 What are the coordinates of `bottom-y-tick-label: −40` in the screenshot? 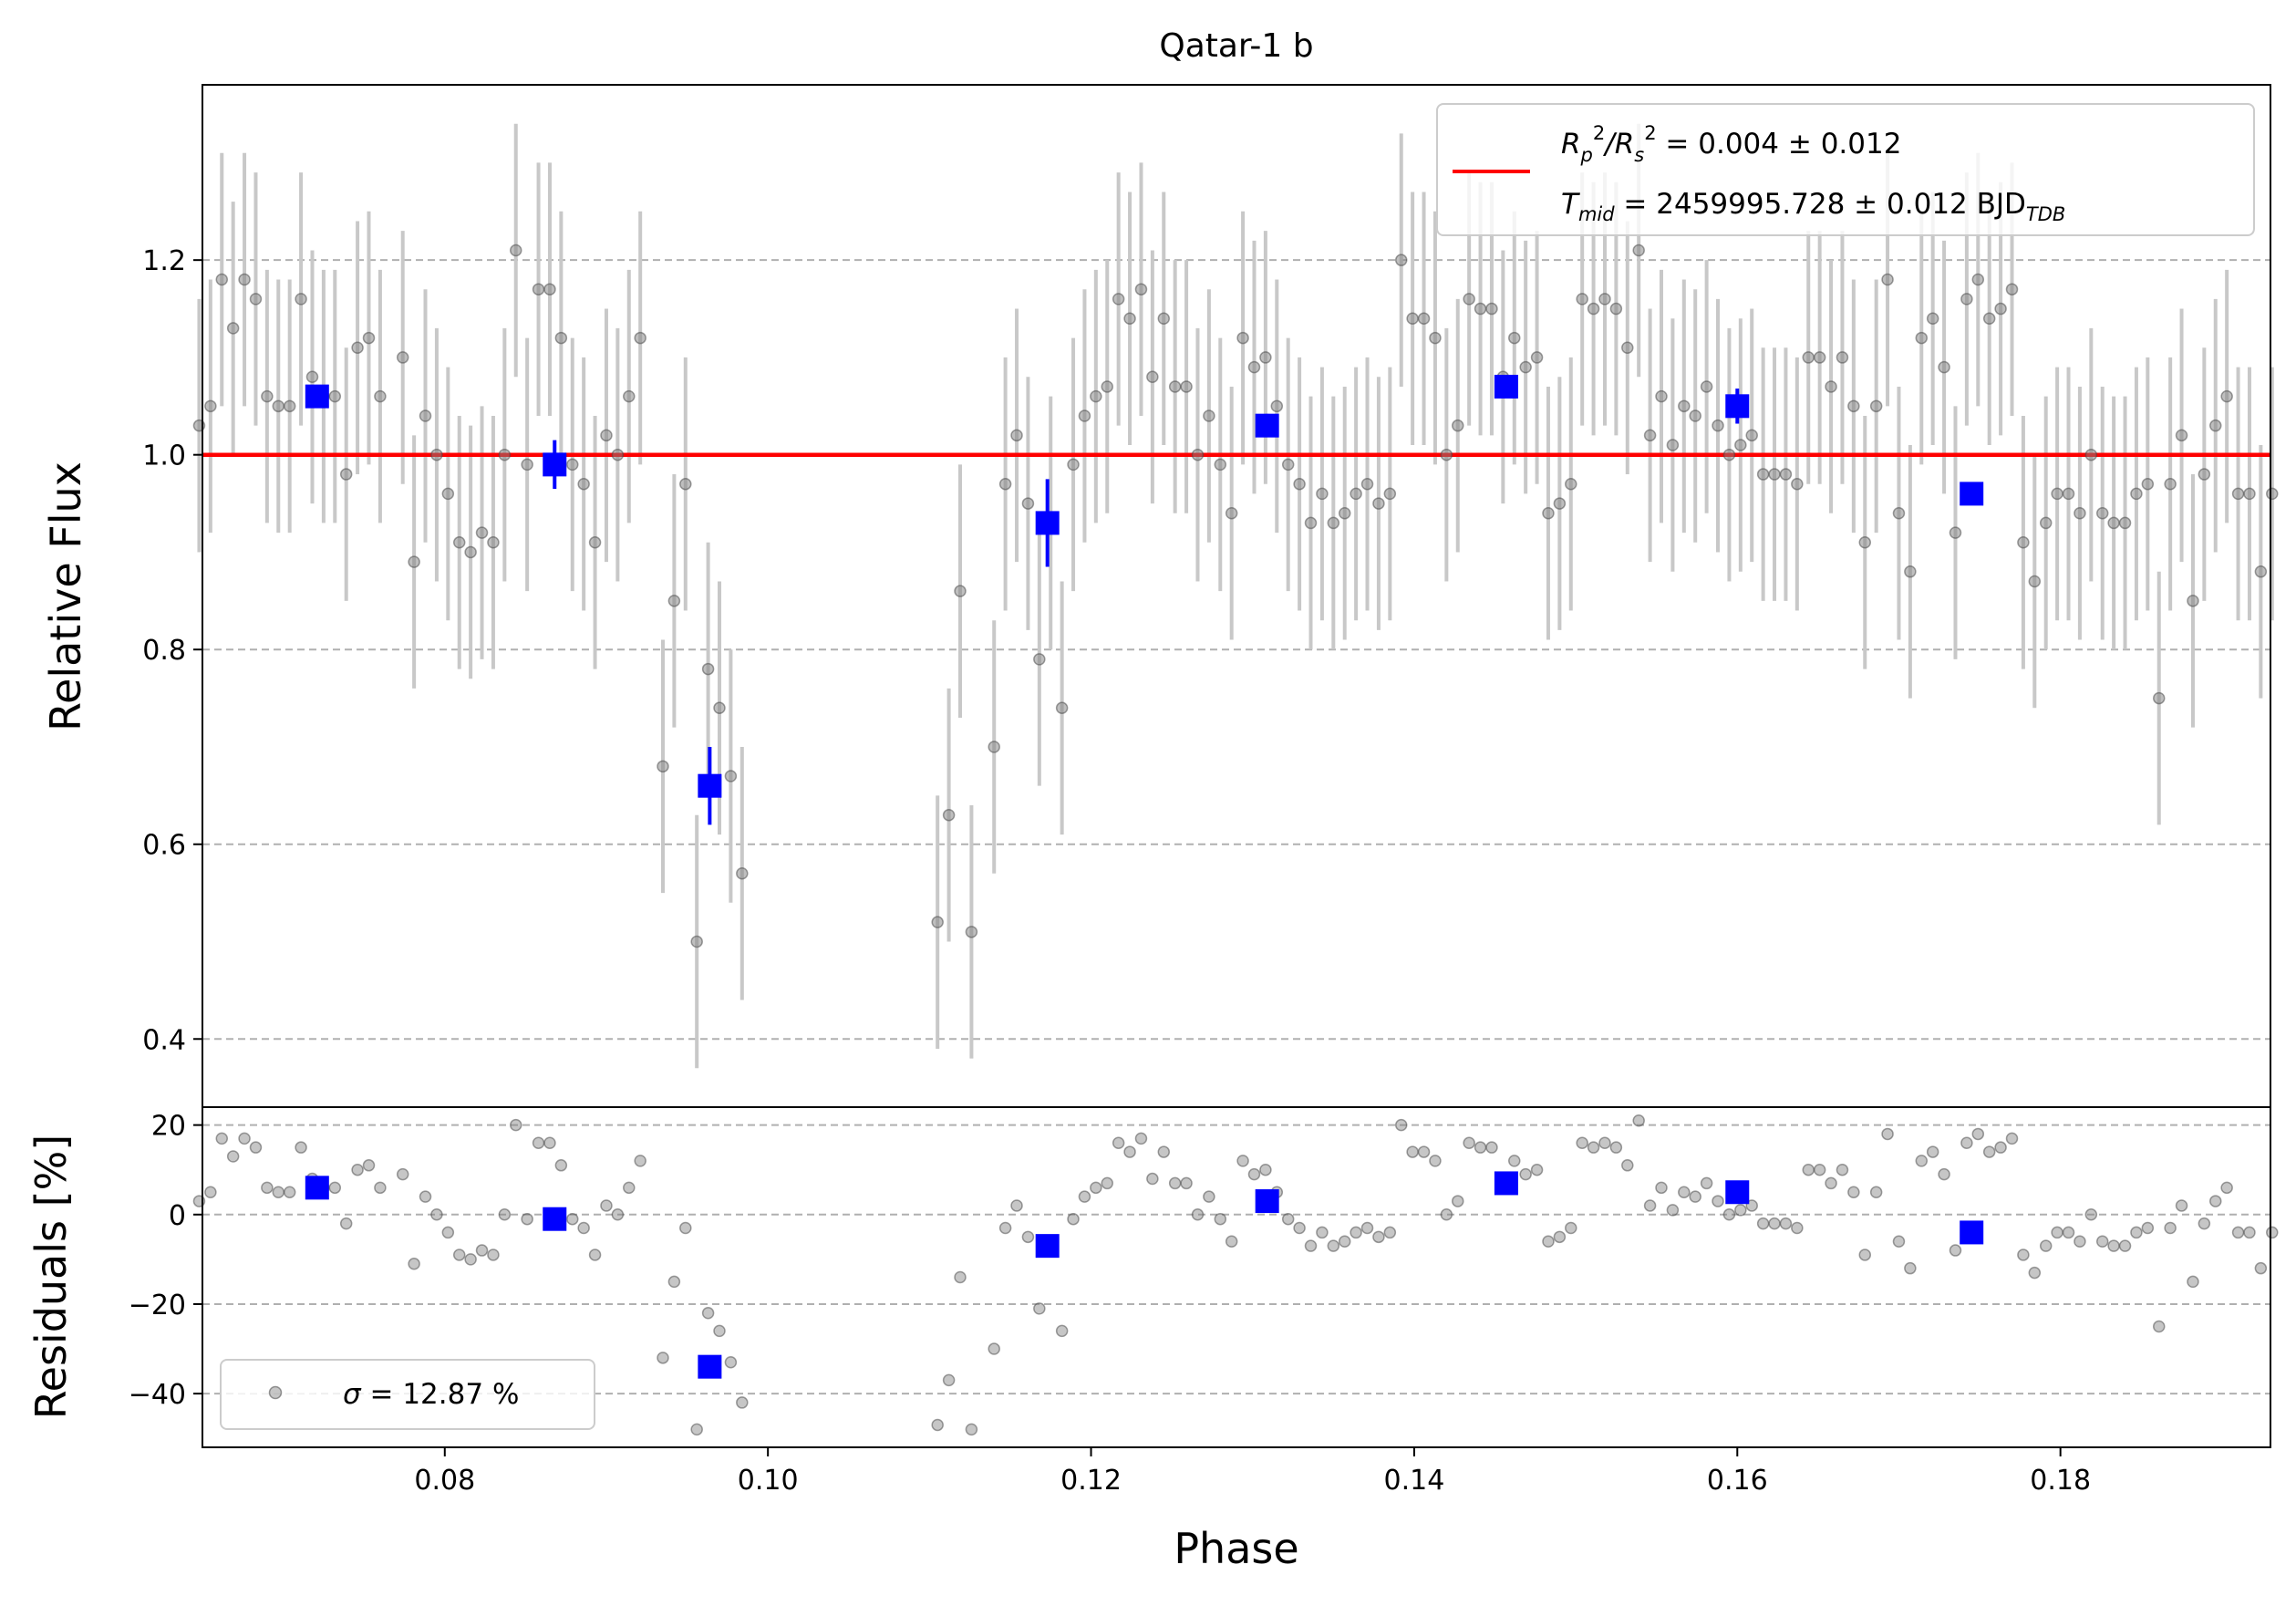 It's located at (157, 1395).